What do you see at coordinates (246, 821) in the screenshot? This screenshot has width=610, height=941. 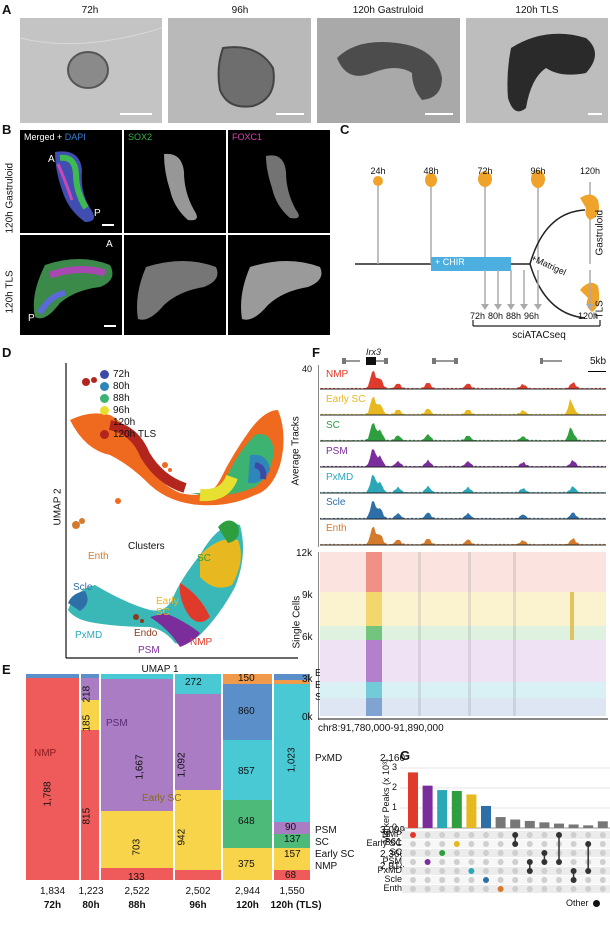 I see `bar-label-120h-sc: 648` at bounding box center [246, 821].